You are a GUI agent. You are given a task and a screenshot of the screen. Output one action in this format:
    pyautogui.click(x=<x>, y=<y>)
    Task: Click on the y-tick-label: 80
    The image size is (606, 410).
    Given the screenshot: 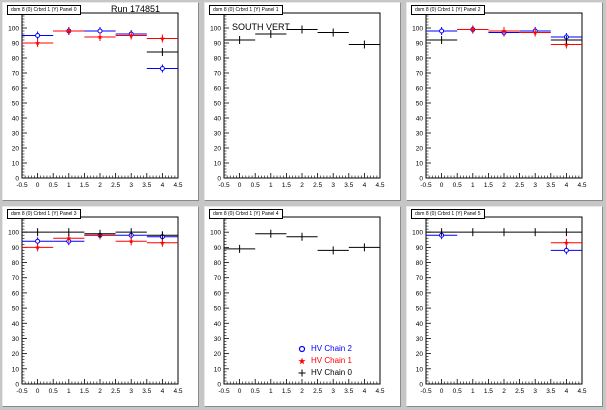 What is the action you would take?
    pyautogui.click(x=420, y=263)
    